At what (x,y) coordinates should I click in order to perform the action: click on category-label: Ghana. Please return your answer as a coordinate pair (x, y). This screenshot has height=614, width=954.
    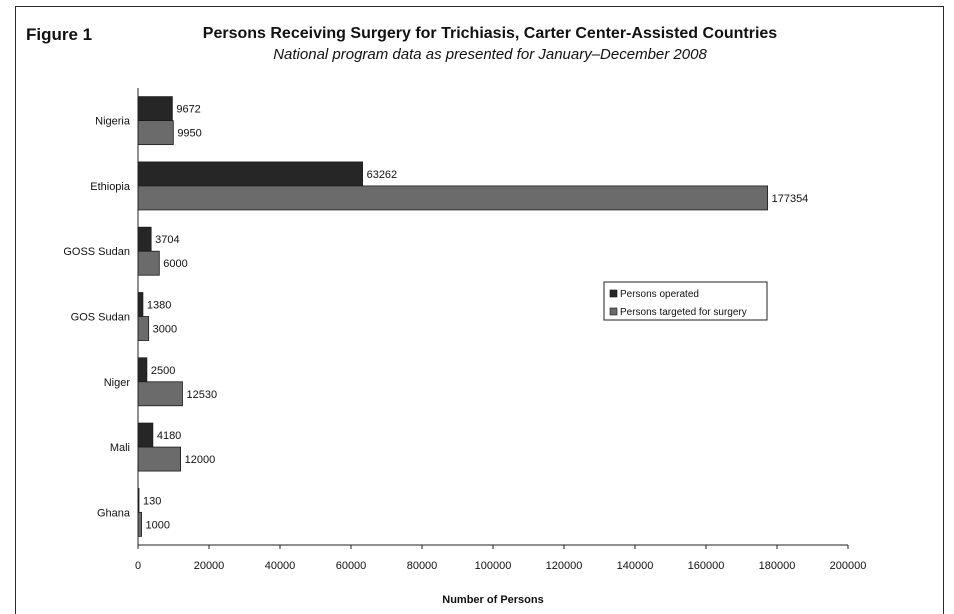
    Looking at the image, I should click on (114, 513).